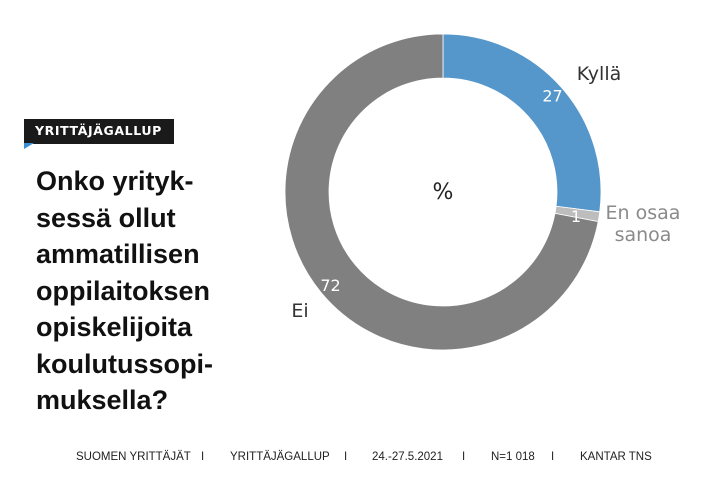 The height and width of the screenshot is (480, 720). What do you see at coordinates (552, 95) in the screenshot?
I see `value-label-kyllä: 27` at bounding box center [552, 95].